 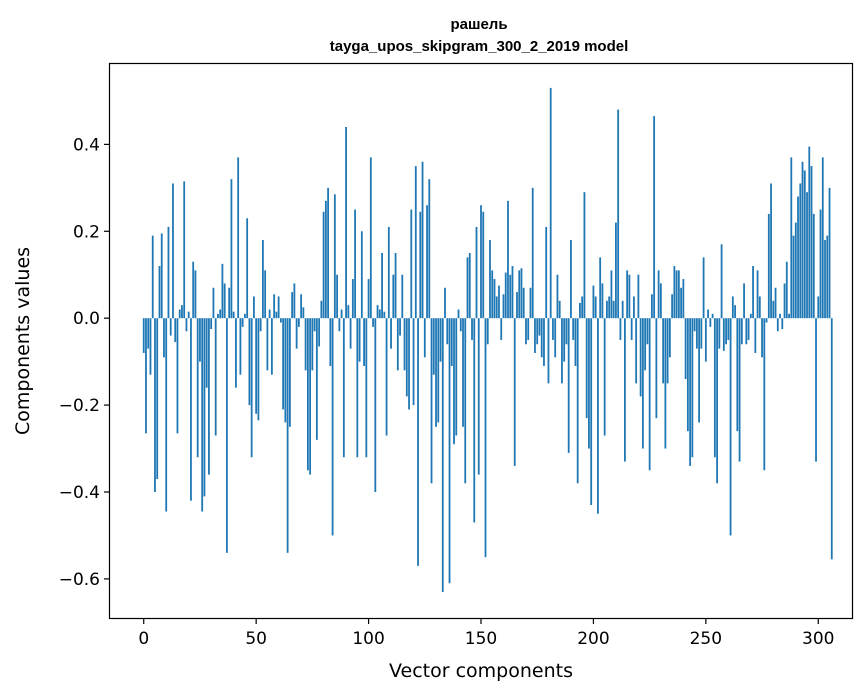 I want to click on x-axis-label: Vector components, so click(x=481, y=671).